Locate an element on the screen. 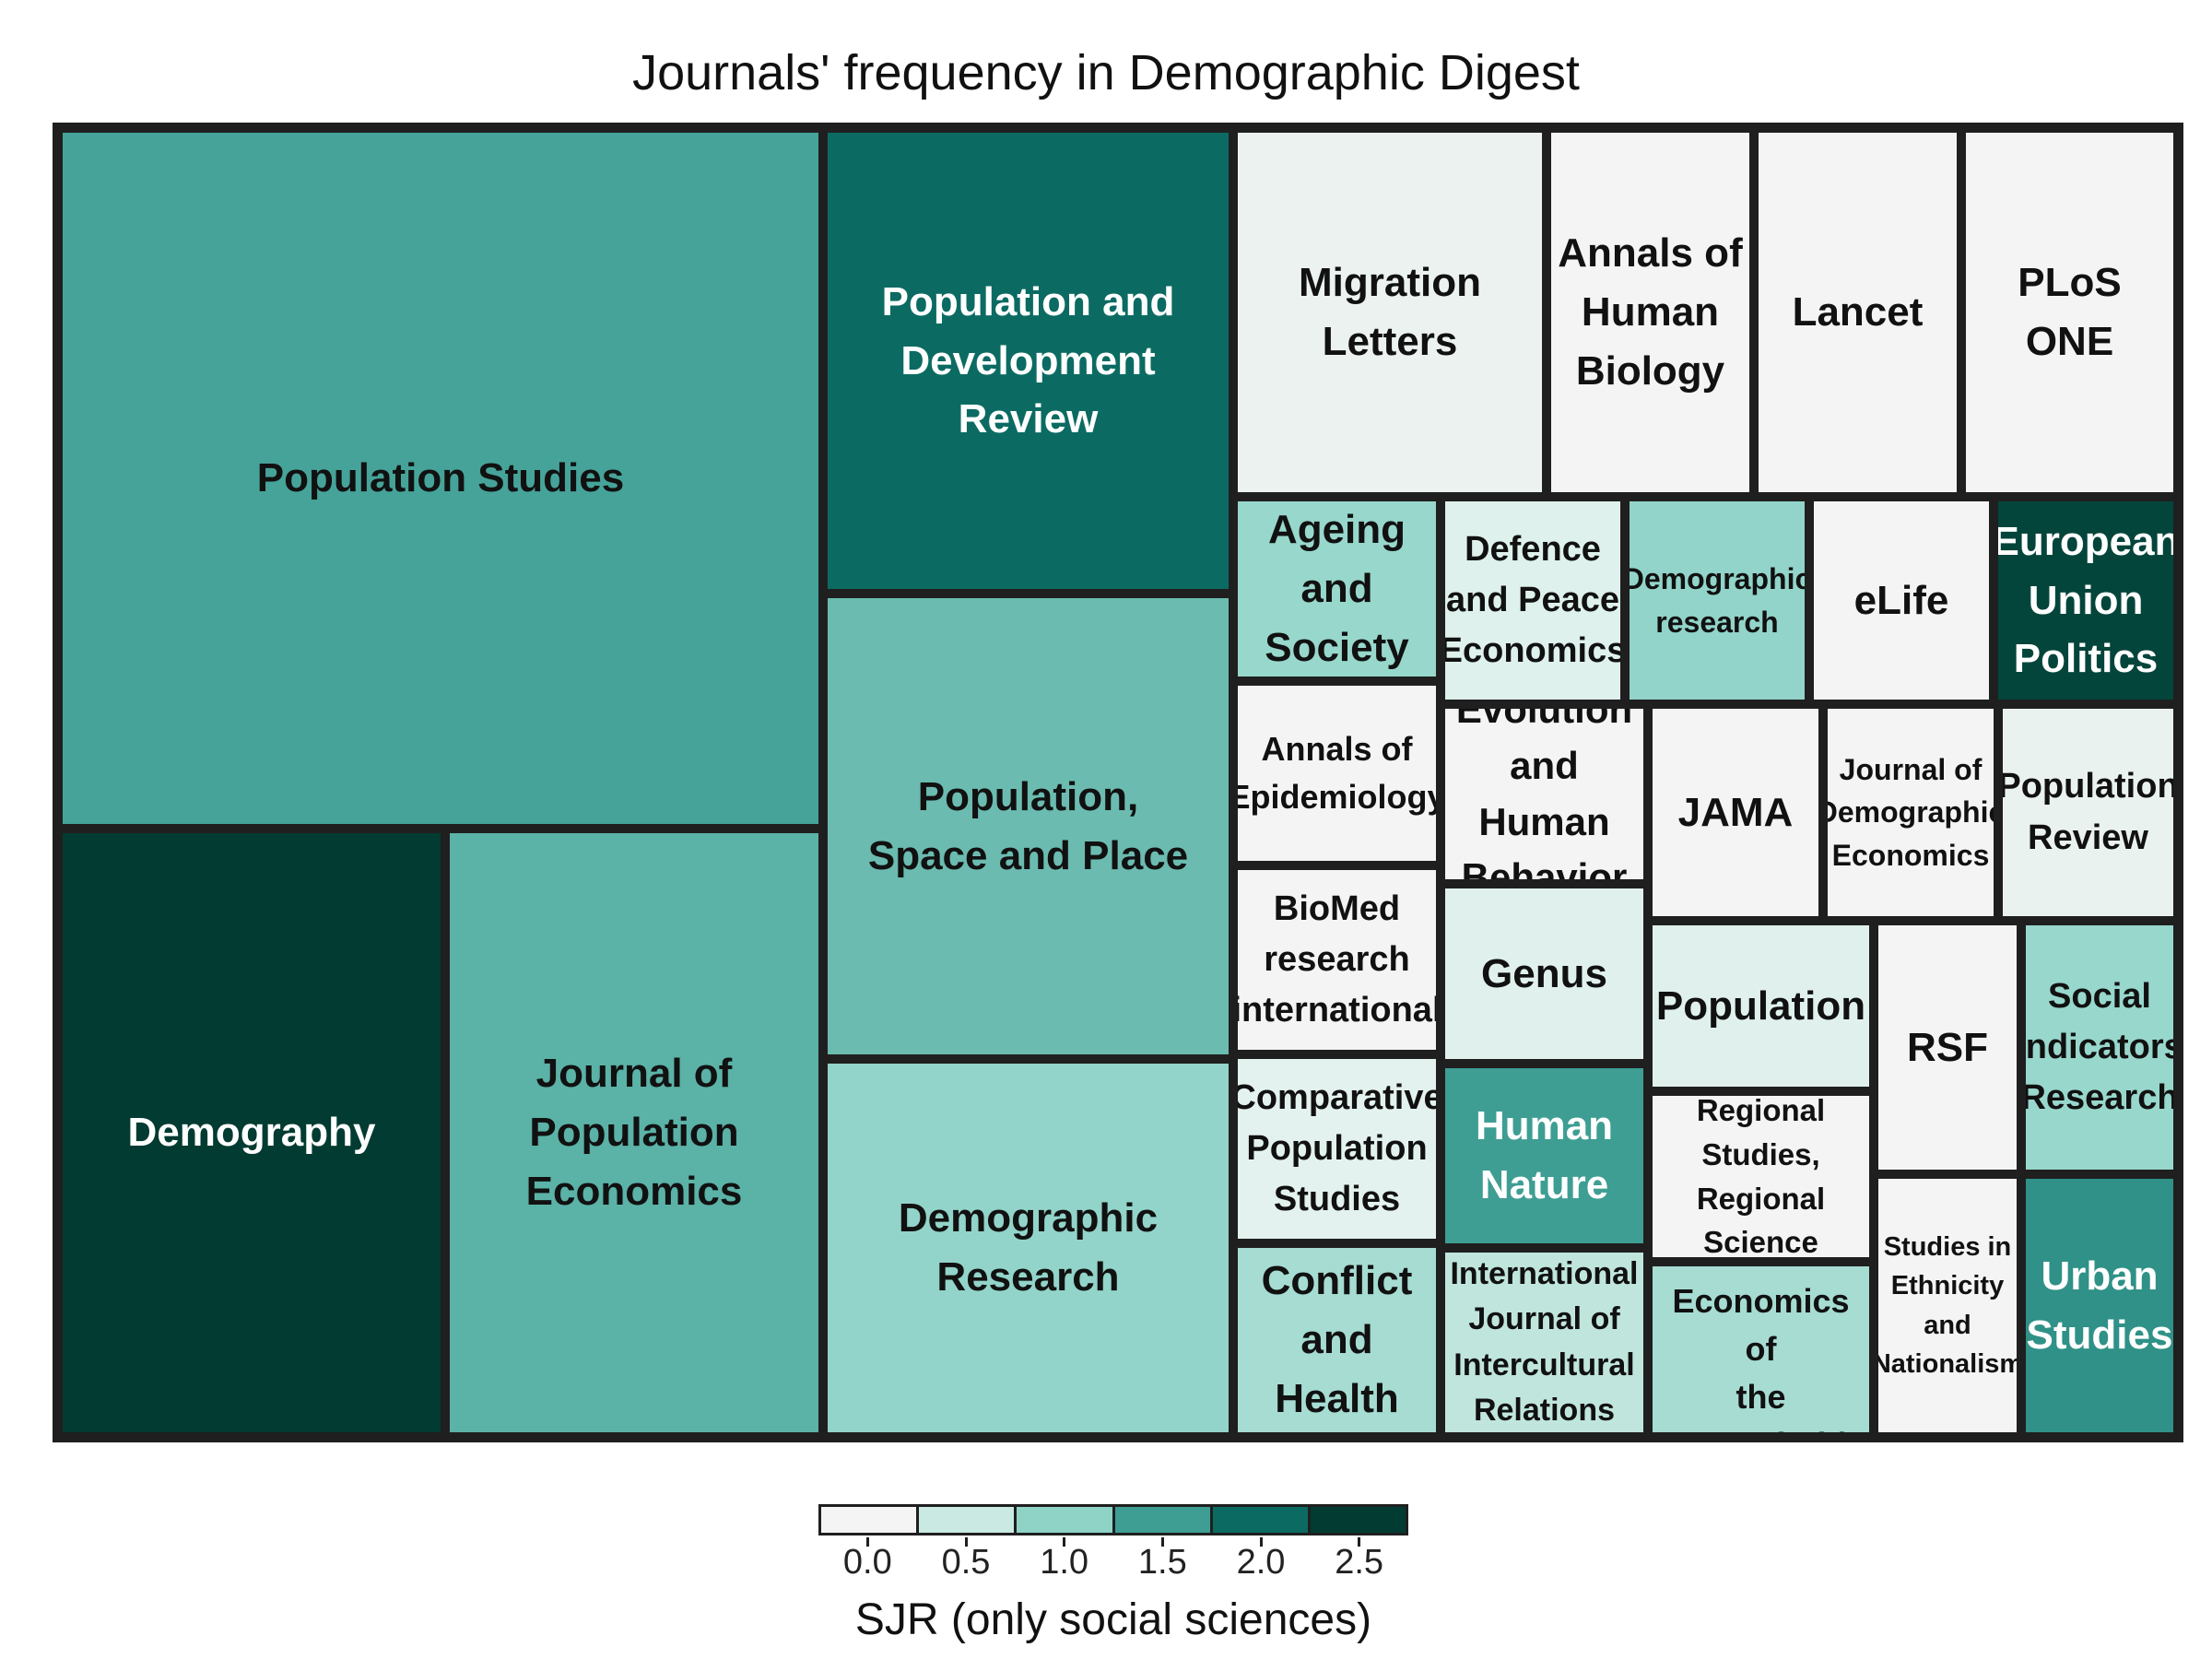 This screenshot has height=1659, width=2212. treemap-tile: Lancet is located at coordinates (1857, 312).